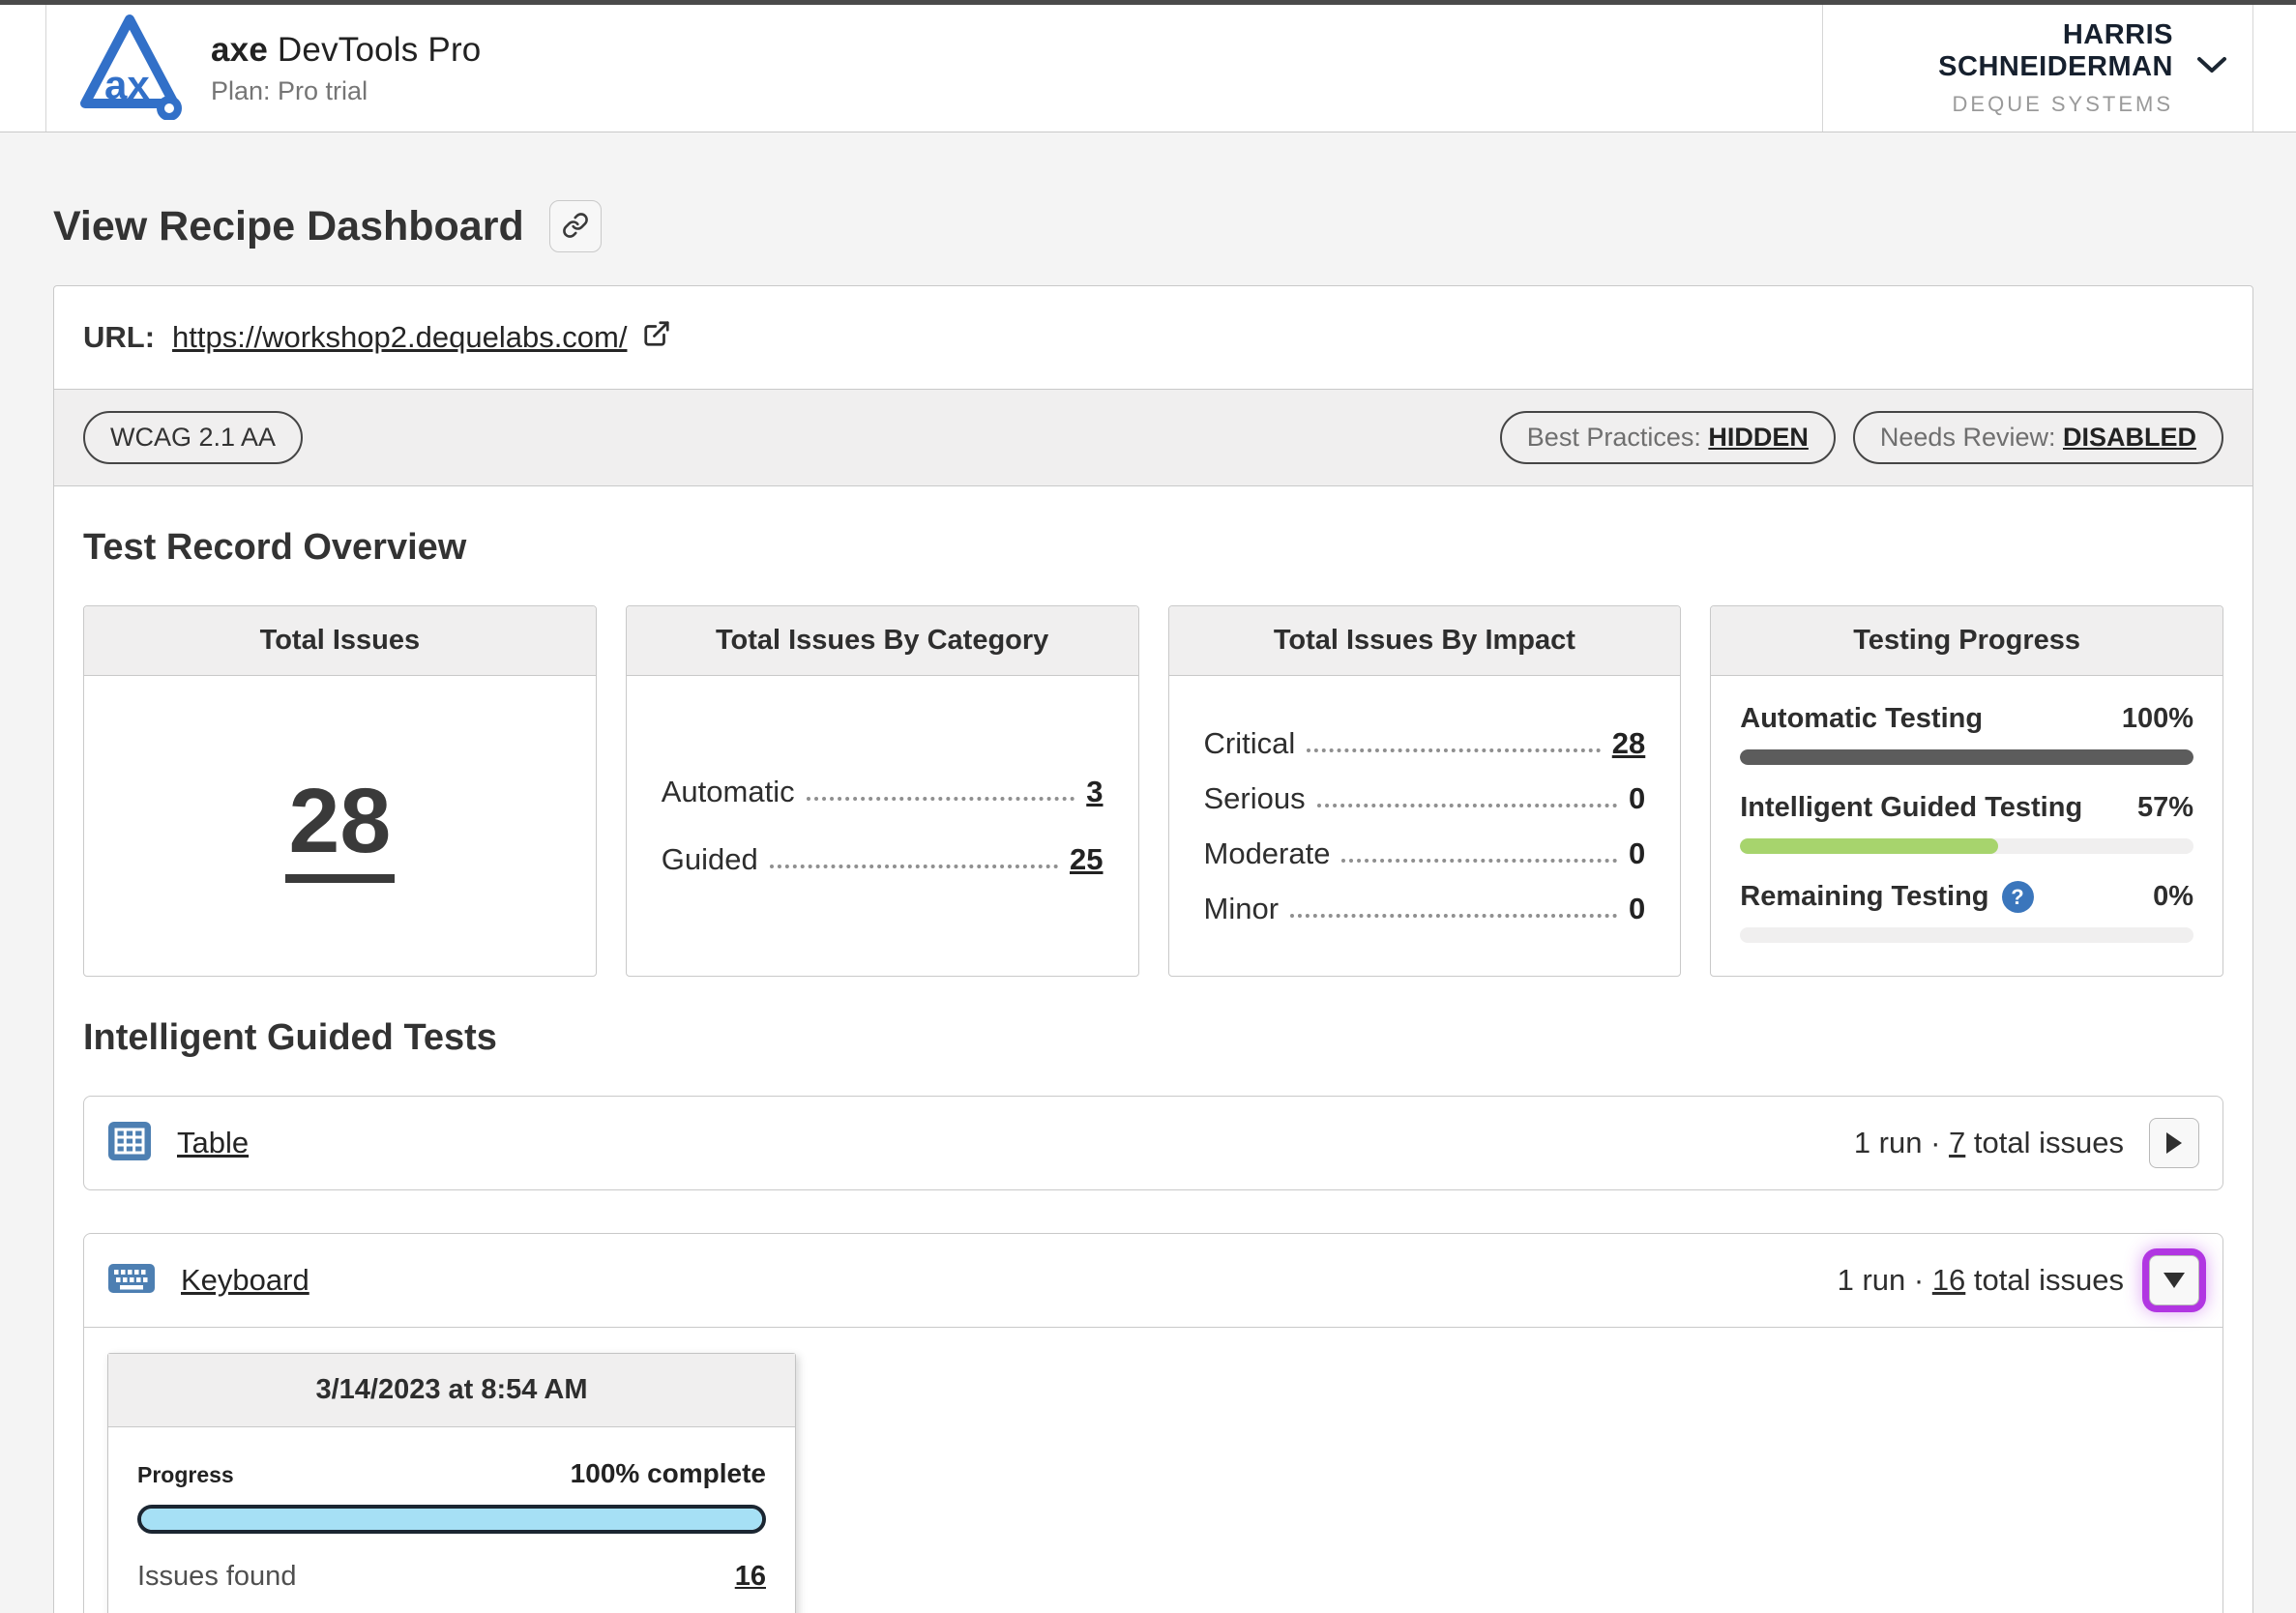  What do you see at coordinates (2129, 437) in the screenshot?
I see `needs-review-value: DISABLED` at bounding box center [2129, 437].